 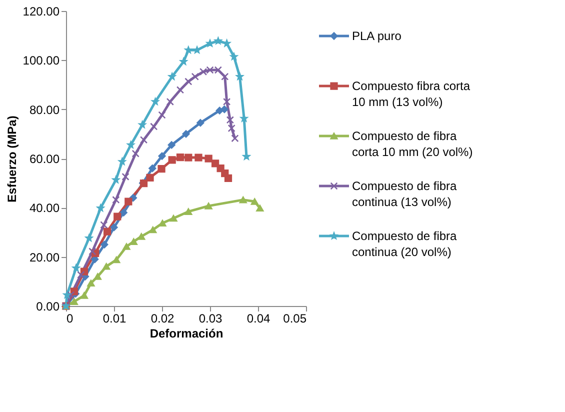 I want to click on legend-label: Compuesto fibra corta 10 mm (13 vol%), so click(x=411, y=94).